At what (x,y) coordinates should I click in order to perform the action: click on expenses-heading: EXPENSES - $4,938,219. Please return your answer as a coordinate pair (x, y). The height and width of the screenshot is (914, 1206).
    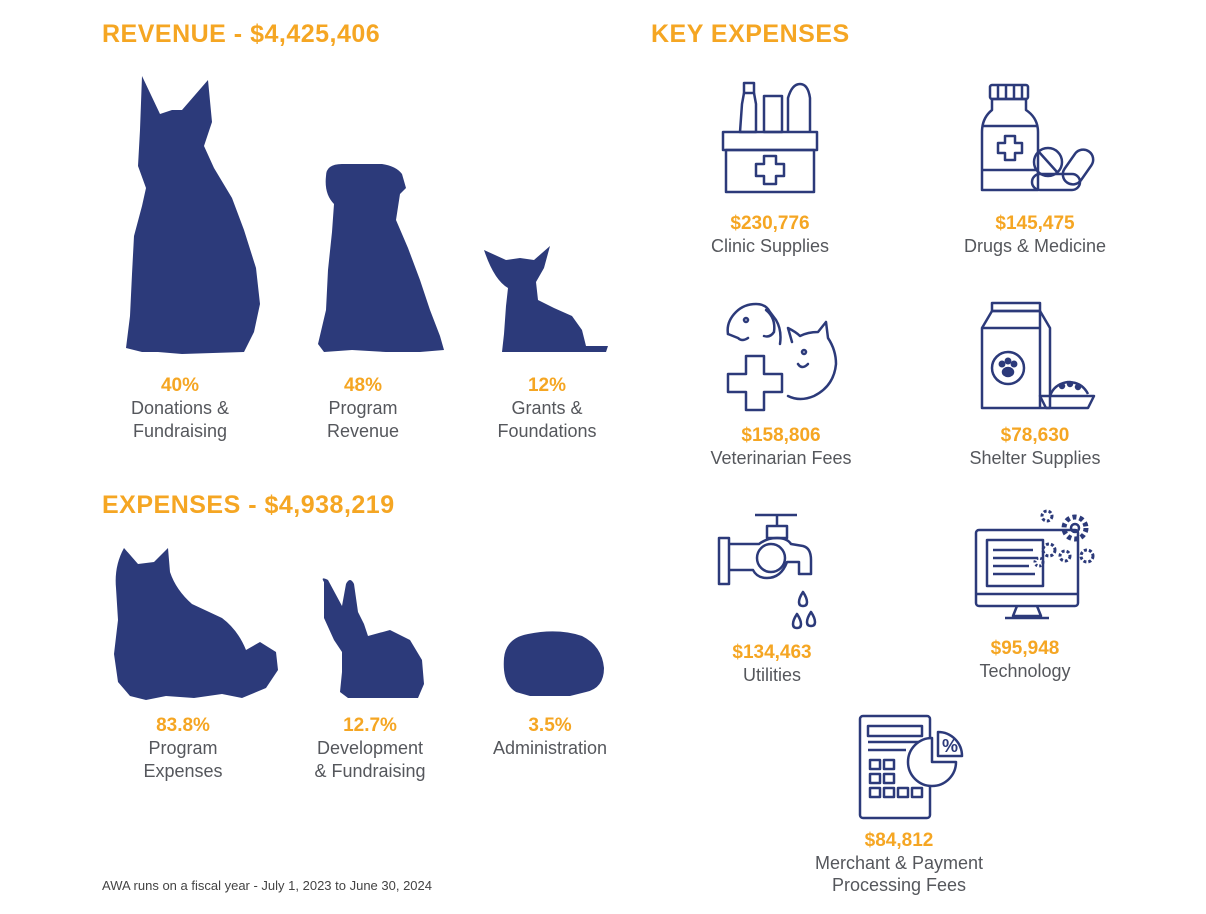
    Looking at the image, I should click on (248, 505).